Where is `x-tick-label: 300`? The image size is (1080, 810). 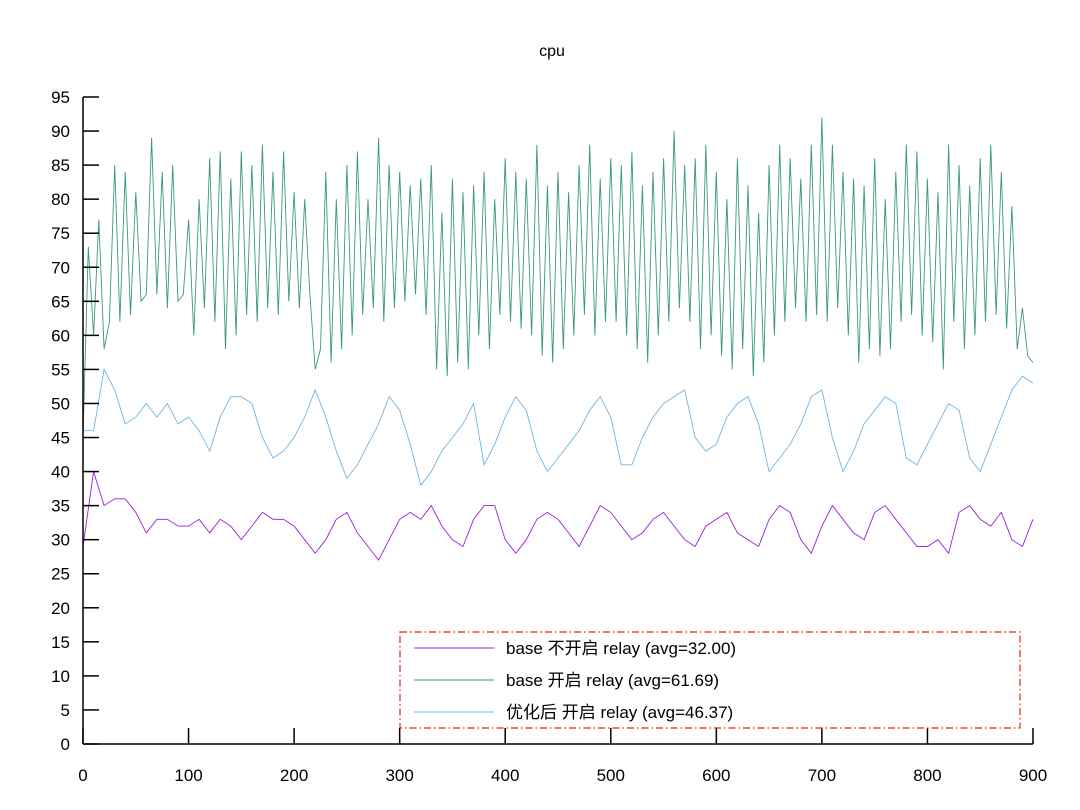 x-tick-label: 300 is located at coordinates (399, 775).